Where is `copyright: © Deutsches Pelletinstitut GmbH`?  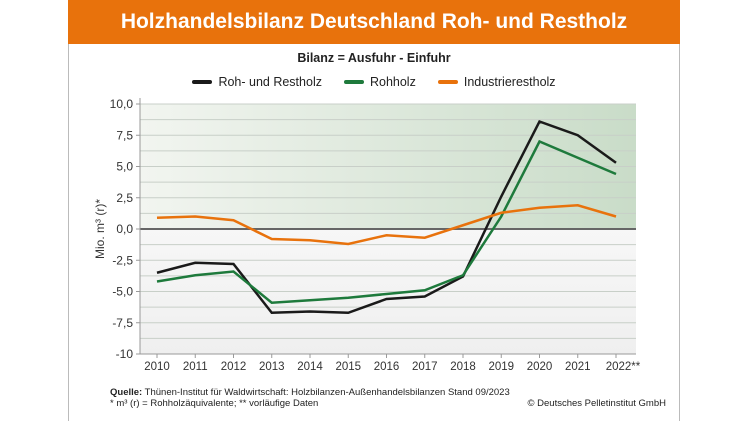
copyright: © Deutsches Pelletinstitut GmbH is located at coordinates (596, 403).